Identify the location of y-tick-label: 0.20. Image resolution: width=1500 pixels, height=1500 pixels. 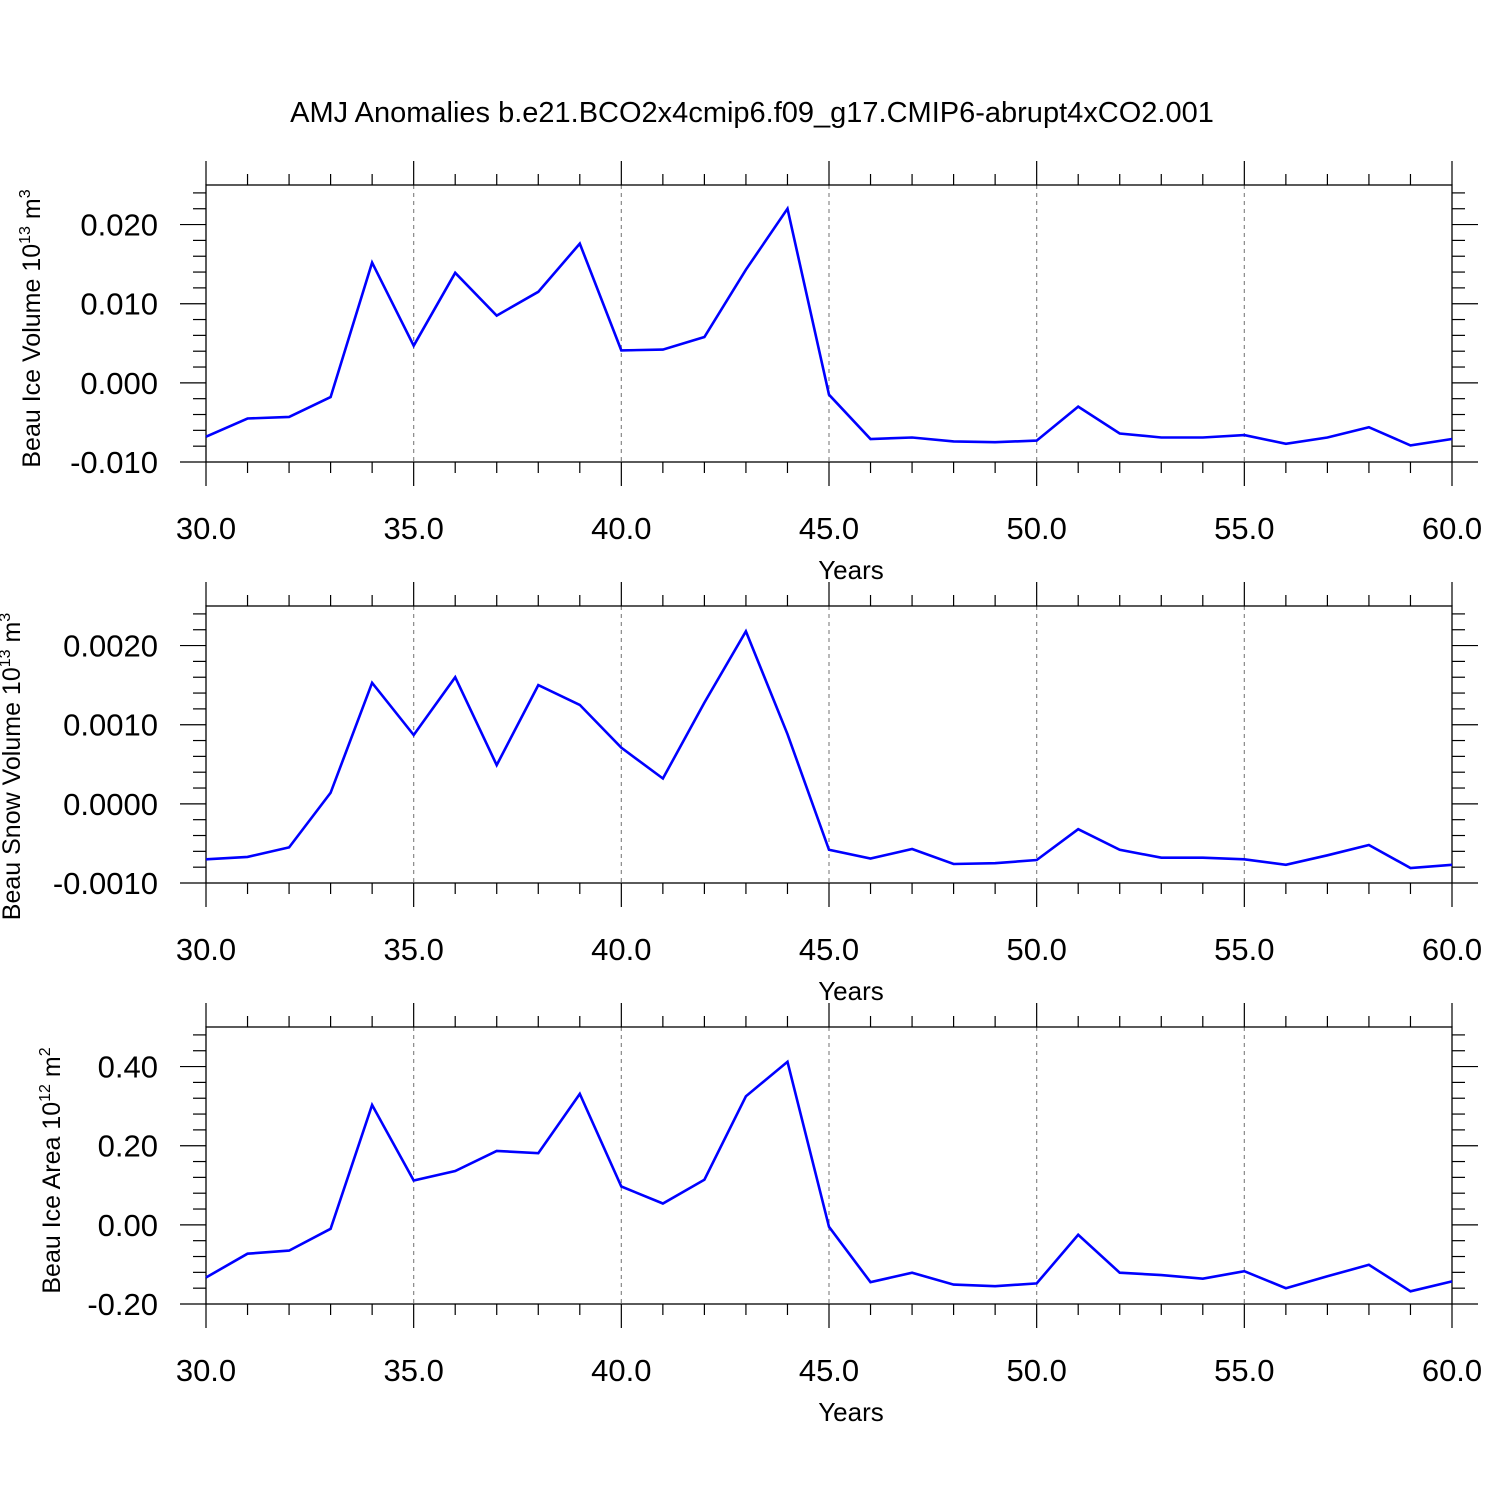
(128, 1146).